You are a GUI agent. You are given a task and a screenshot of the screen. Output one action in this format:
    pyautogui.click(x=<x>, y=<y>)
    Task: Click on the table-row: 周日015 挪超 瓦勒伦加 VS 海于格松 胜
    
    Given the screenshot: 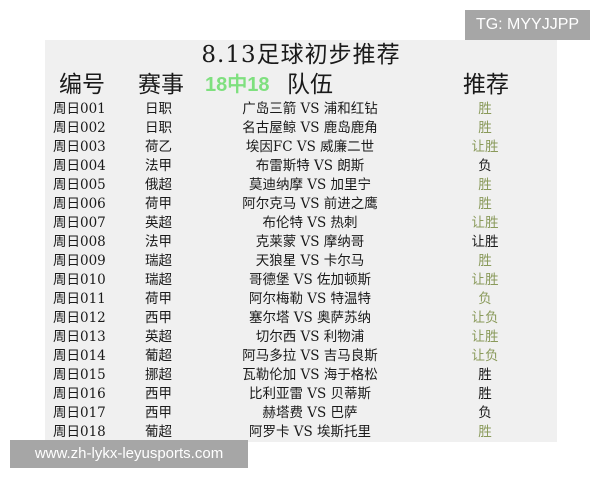 What is the action you would take?
    pyautogui.click(x=301, y=375)
    